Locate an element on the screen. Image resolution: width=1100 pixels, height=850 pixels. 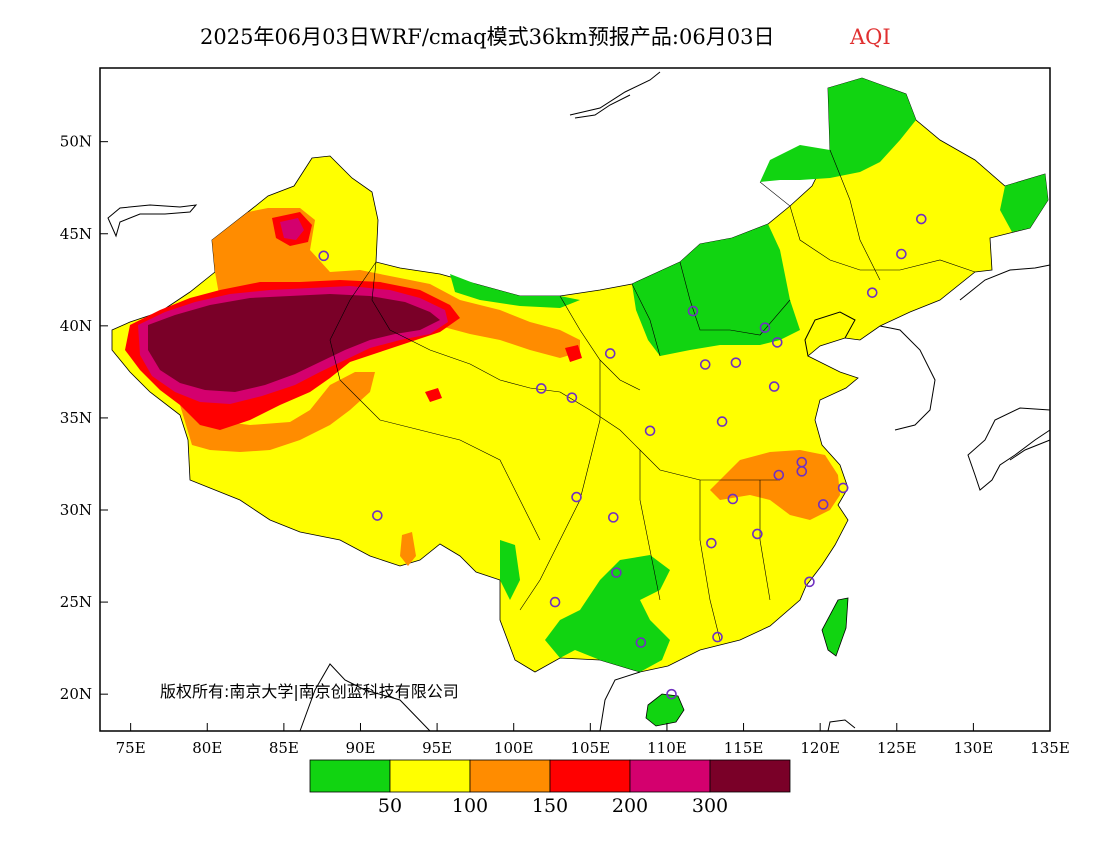
legend-label: 200 is located at coordinates (630, 806).